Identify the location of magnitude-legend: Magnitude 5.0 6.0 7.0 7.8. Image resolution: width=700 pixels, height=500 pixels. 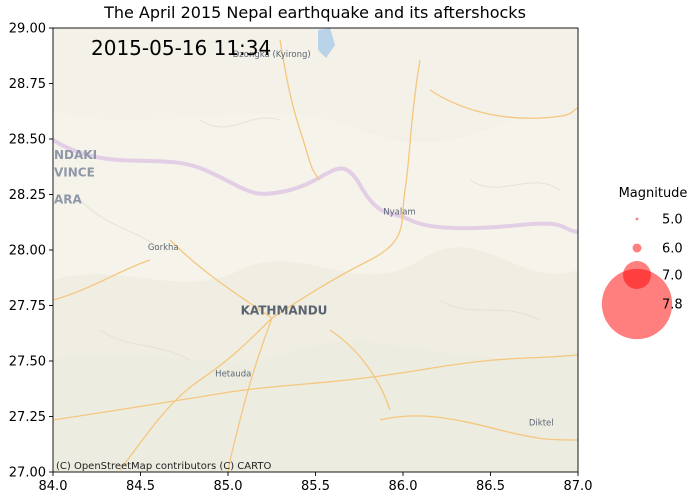
(644, 263).